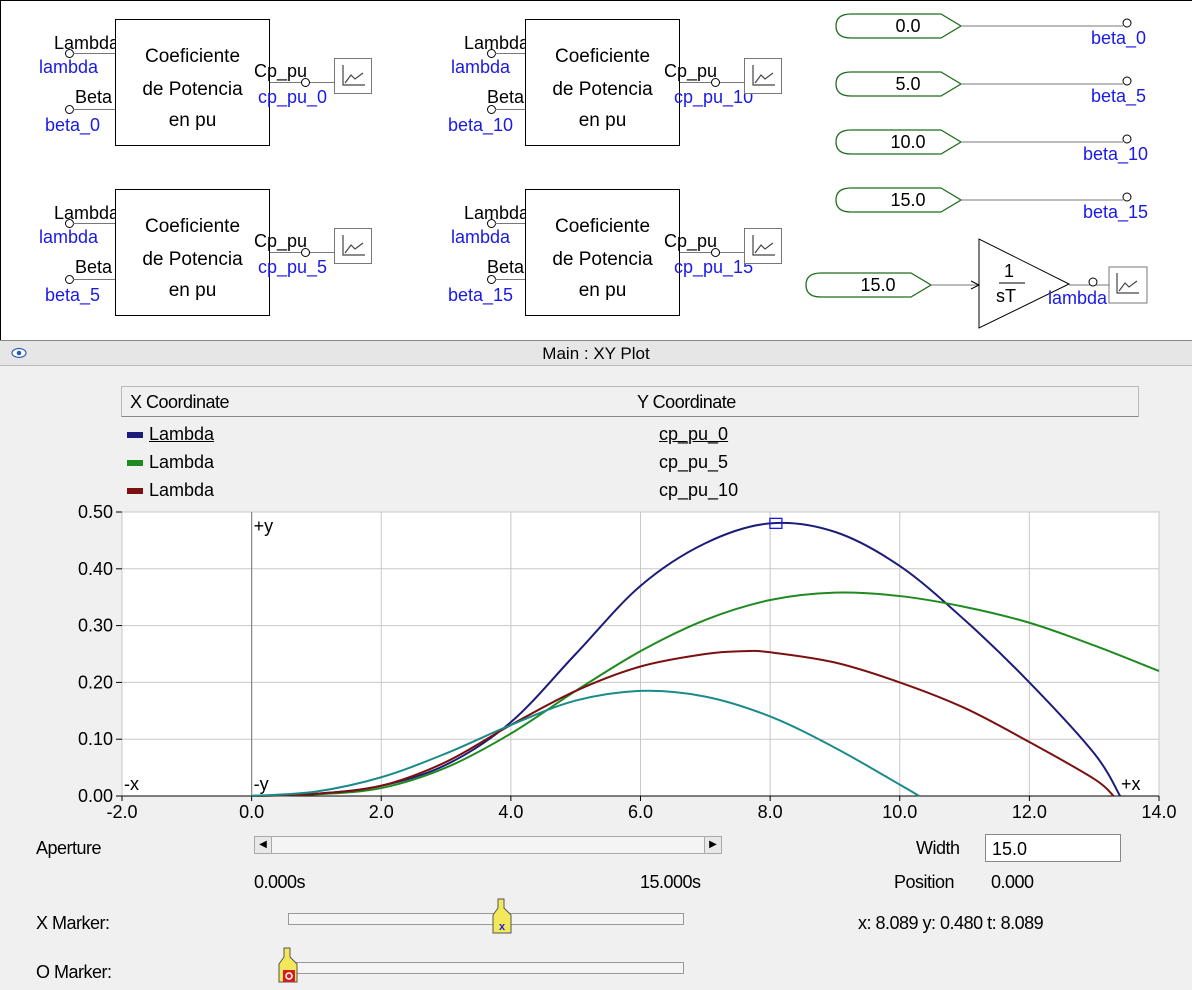 The image size is (1192, 990). I want to click on output-signal-label: cp_pu_0, so click(293, 97).